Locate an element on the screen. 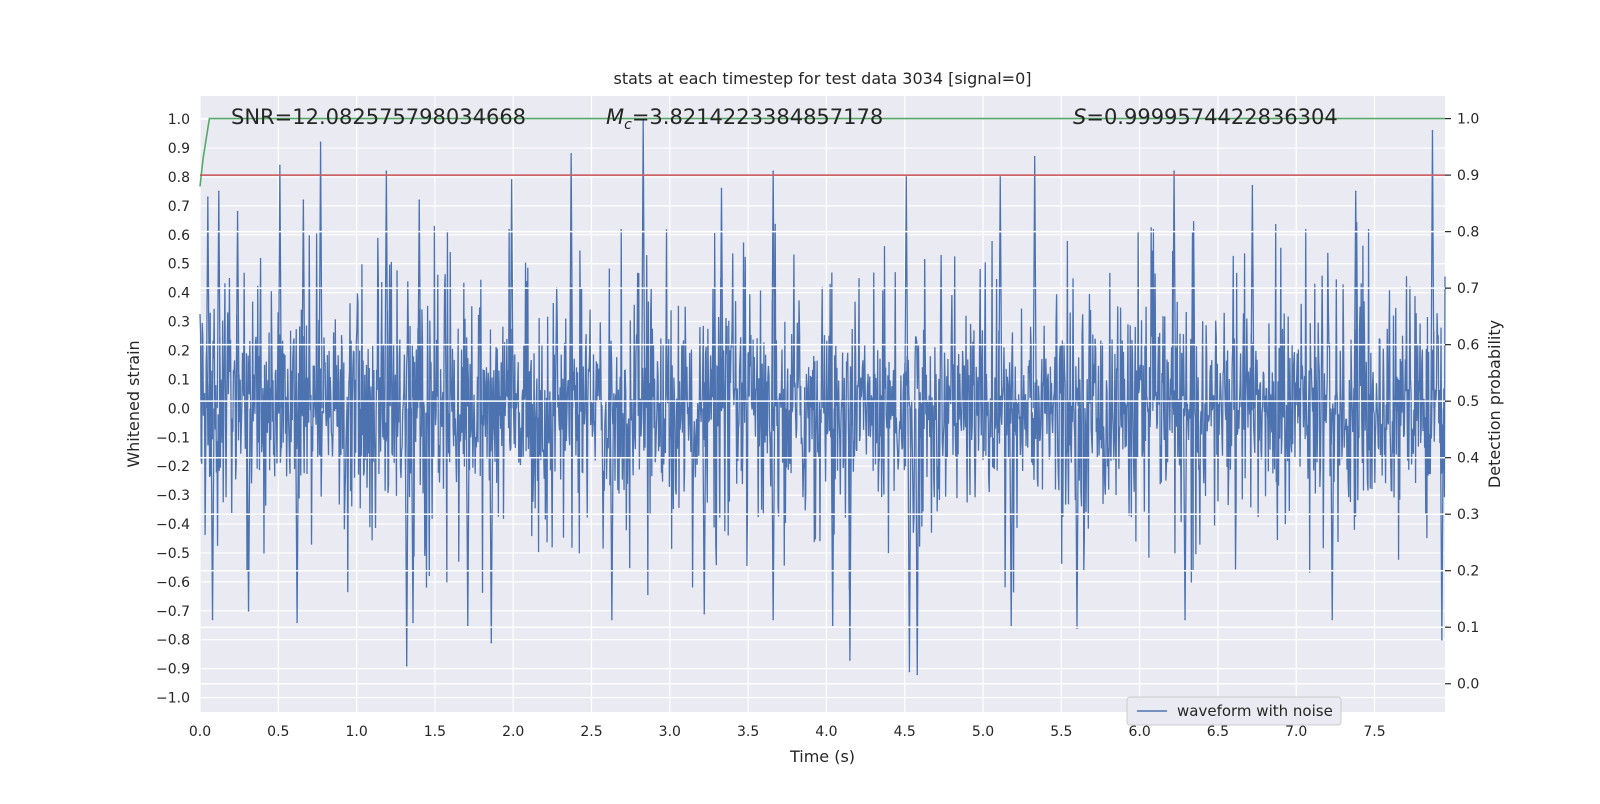 Image resolution: width=1600 pixels, height=804 pixels. y2-tick-label: 0.6 is located at coordinates (1468, 346).